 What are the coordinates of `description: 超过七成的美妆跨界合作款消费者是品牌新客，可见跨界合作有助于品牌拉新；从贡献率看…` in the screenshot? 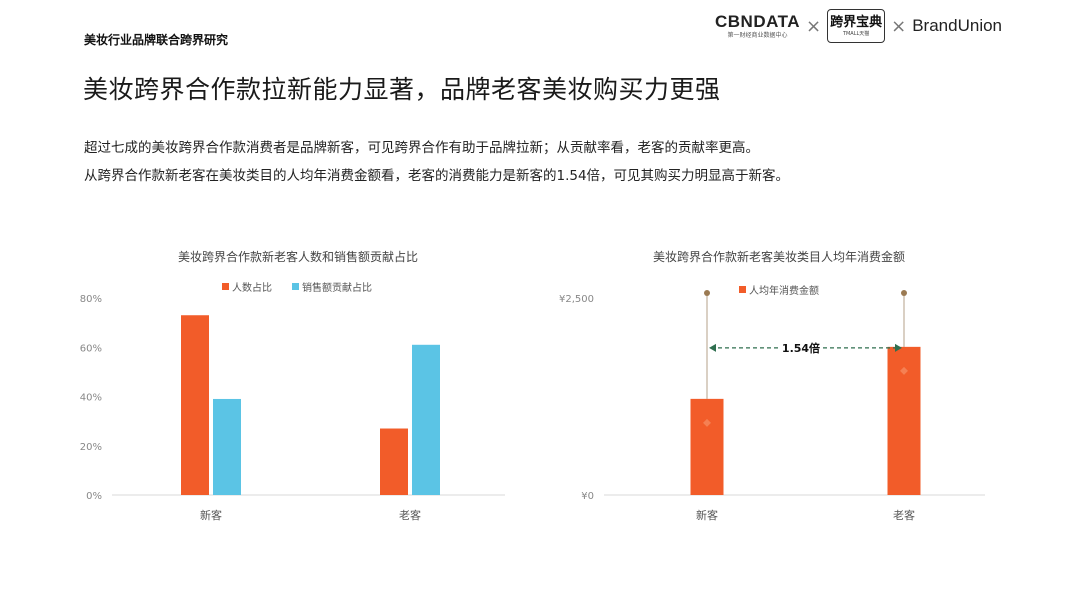 It's located at (436, 162).